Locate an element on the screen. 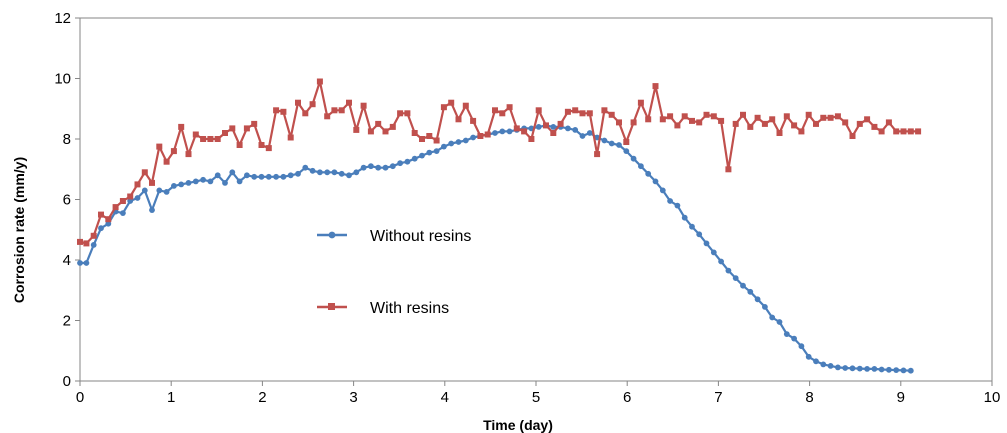 The width and height of the screenshot is (1007, 433). legend-marker-with-resins is located at coordinates (331, 306).